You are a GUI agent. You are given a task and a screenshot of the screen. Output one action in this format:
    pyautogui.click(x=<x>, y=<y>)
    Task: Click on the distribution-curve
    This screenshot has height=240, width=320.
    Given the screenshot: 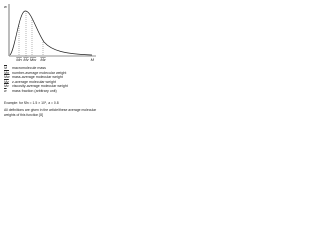 What is the action you would take?
    pyautogui.click(x=51, y=33)
    